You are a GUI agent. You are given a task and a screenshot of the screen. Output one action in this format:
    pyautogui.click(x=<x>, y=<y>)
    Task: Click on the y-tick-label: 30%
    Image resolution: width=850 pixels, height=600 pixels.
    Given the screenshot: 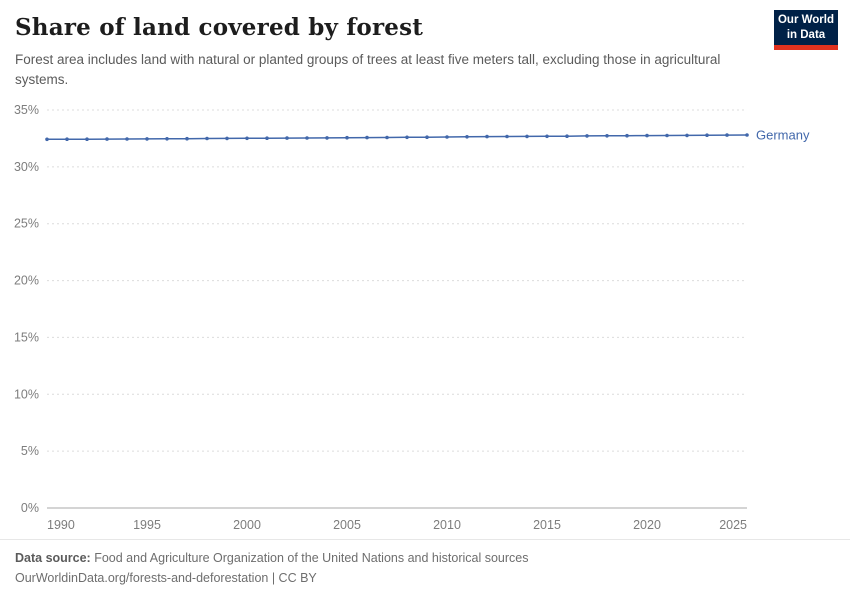 What is the action you would take?
    pyautogui.click(x=26, y=167)
    